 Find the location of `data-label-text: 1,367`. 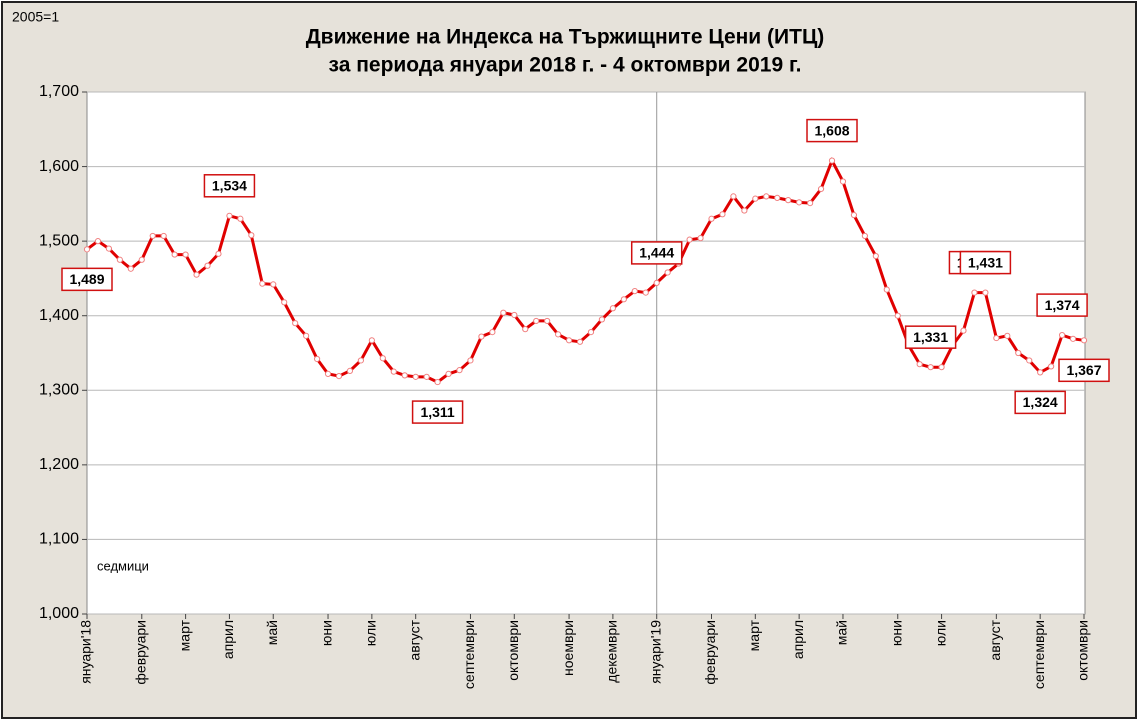

data-label-text: 1,367 is located at coordinates (1083, 370).